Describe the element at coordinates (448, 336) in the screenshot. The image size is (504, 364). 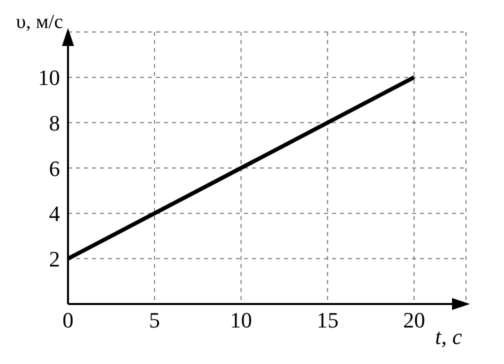
I see `x-axis-title: t, с` at that location.